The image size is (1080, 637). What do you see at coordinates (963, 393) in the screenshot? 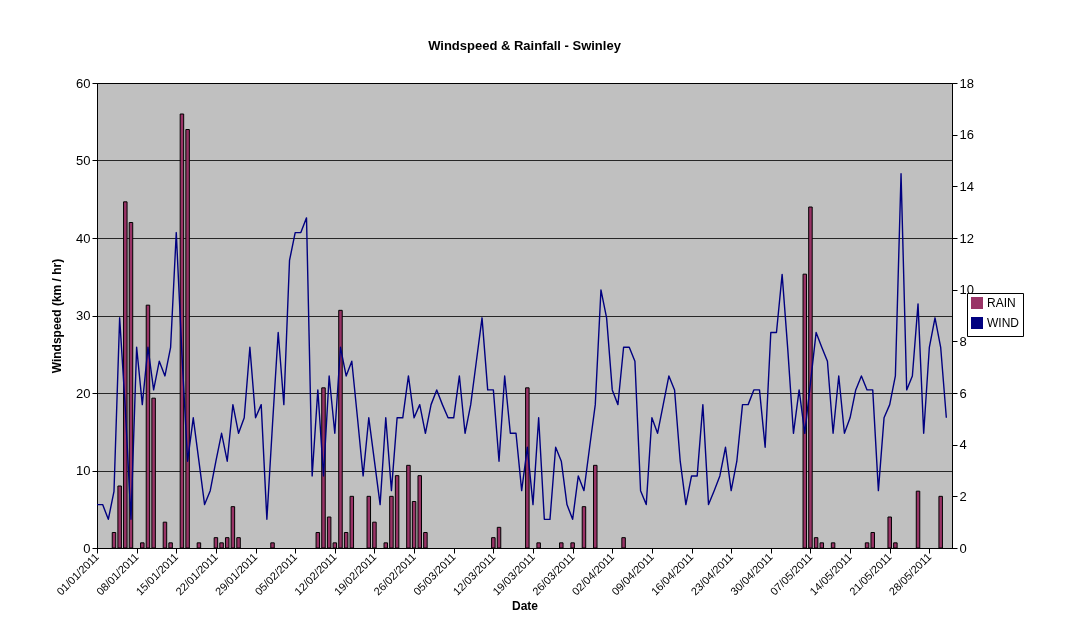
I see `y2-tick-label: 6` at bounding box center [963, 393].